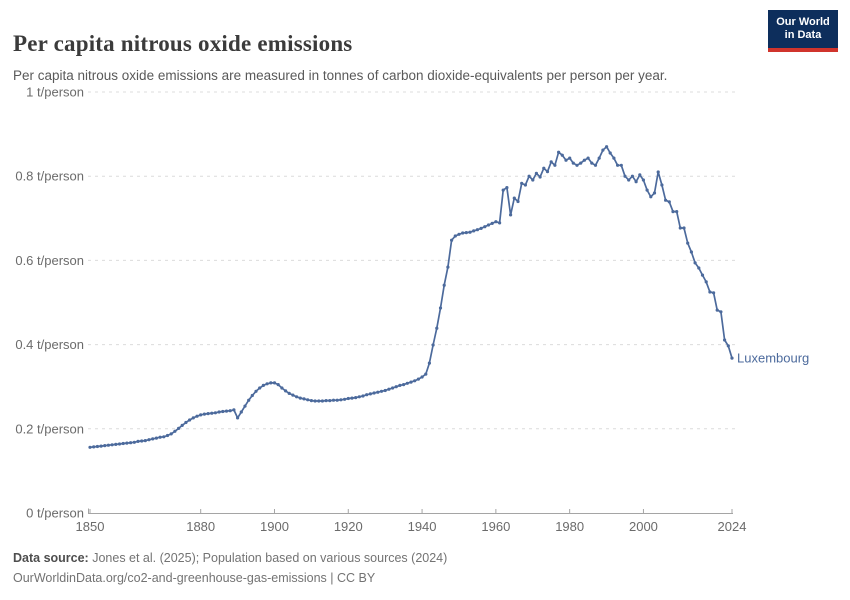 This screenshot has width=850, height=600. I want to click on owid-logo-line2: in Data, so click(803, 35).